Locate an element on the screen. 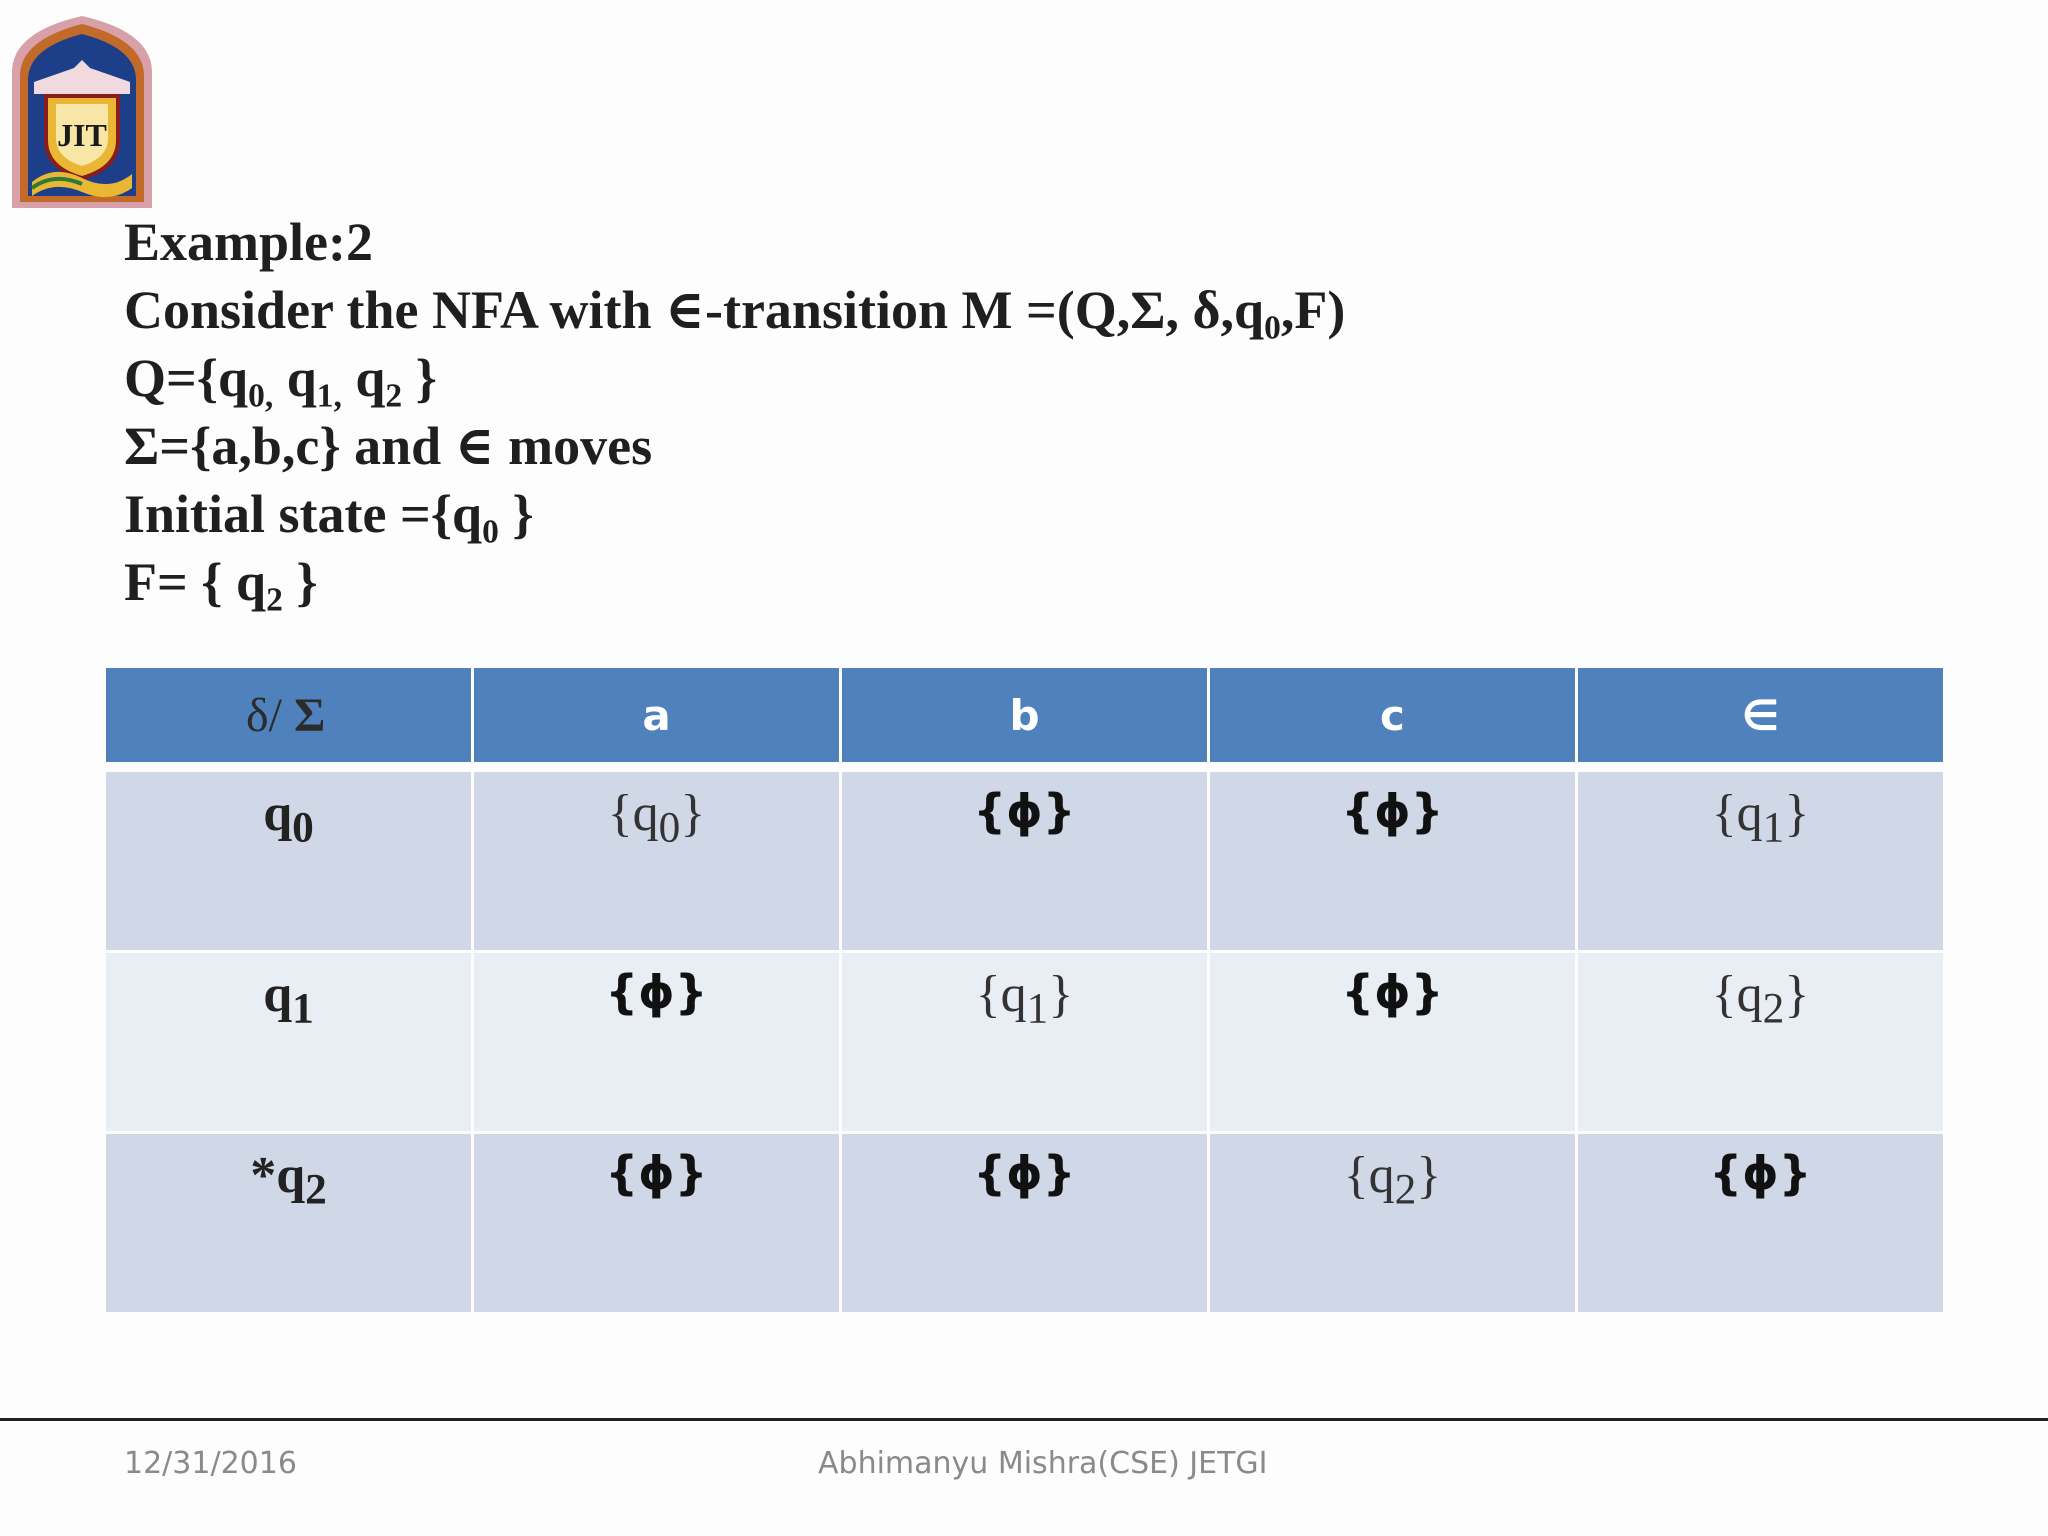  table-row: q1 {ϕ} {q1} {ϕ} {q2} is located at coordinates (1024, 1042).